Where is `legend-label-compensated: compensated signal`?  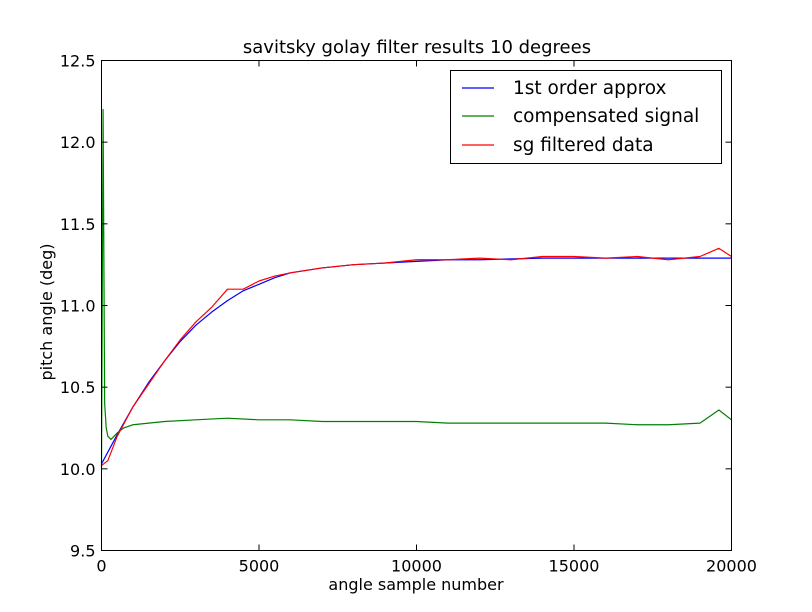 legend-label-compensated: compensated signal is located at coordinates (606, 116).